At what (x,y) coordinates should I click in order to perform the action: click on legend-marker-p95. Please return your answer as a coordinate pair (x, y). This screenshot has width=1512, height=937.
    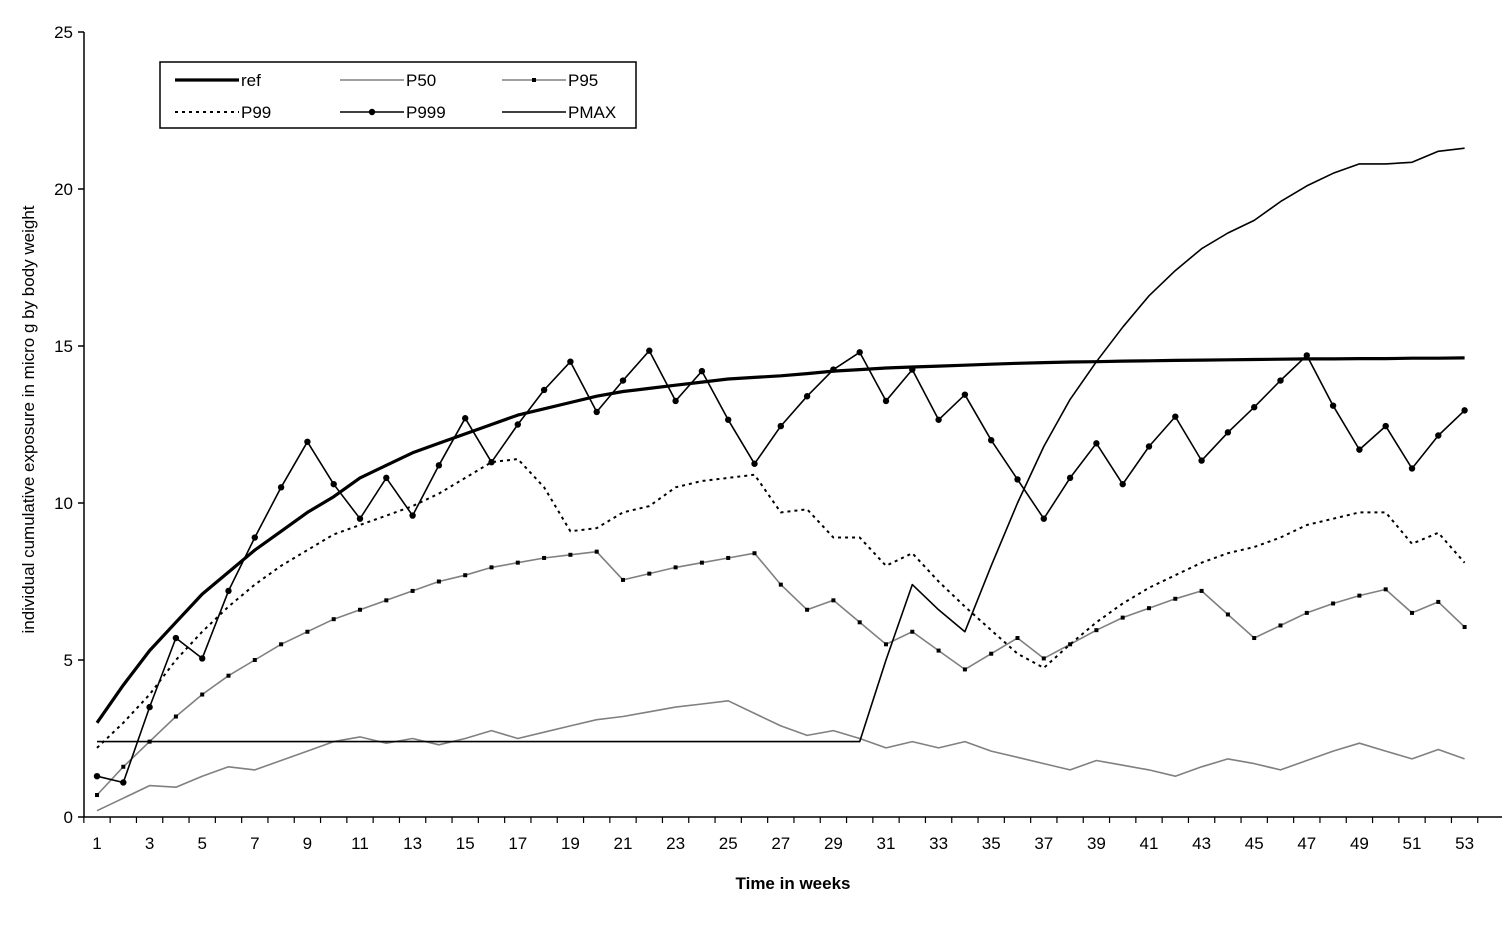
    Looking at the image, I should click on (534, 80).